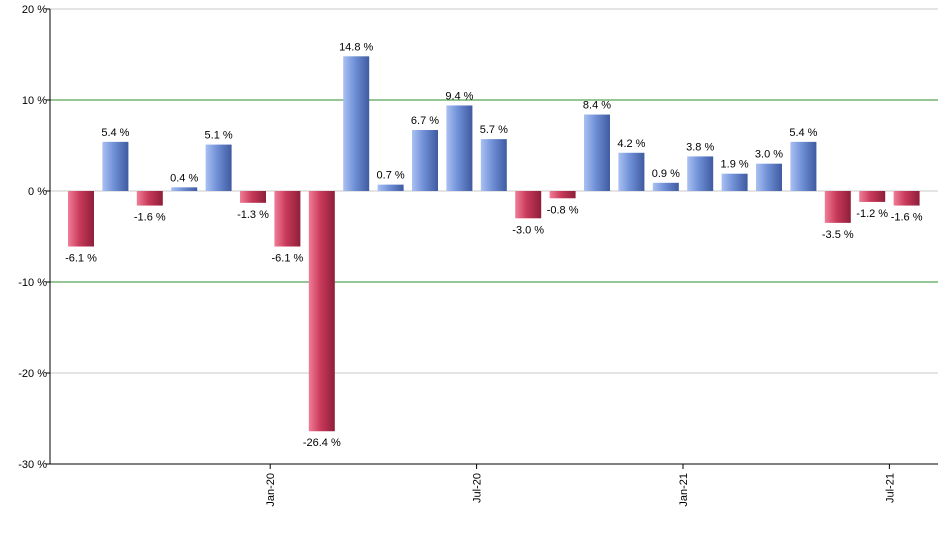 This screenshot has height=550, width=940. Describe the element at coordinates (478, 488) in the screenshot. I see `x-tick-label: Jul-20` at that location.